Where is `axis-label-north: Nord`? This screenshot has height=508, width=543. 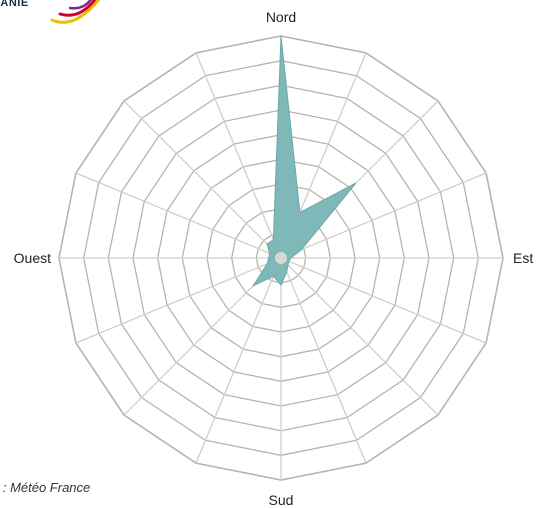
axis-label-north: Nord is located at coordinates (281, 17).